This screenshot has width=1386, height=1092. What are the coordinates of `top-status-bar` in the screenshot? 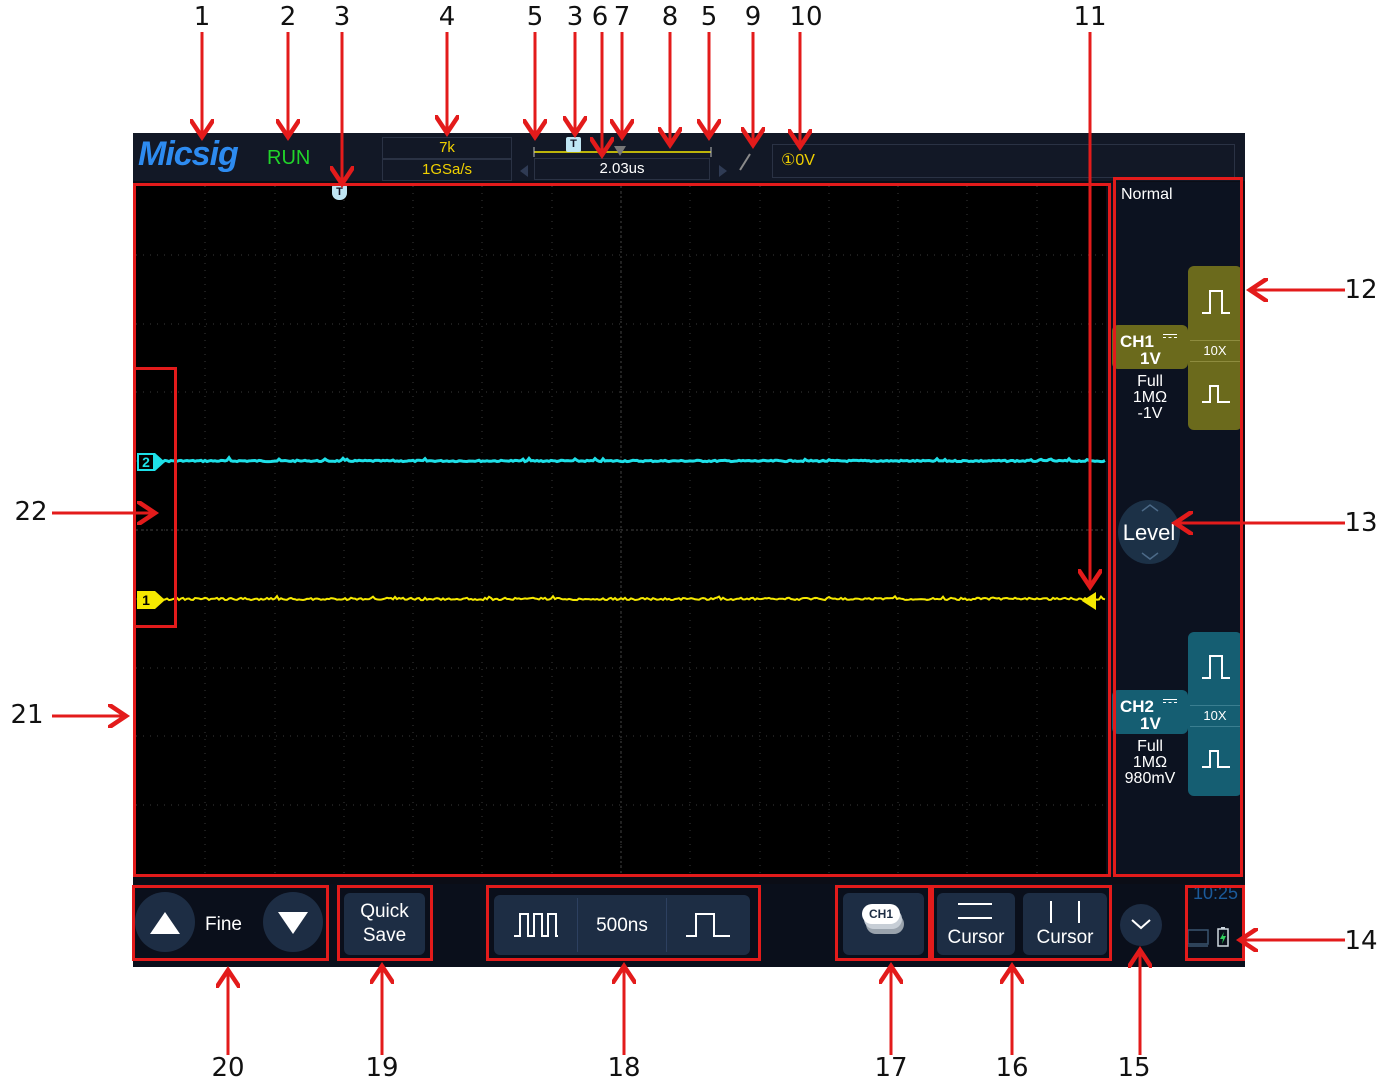 It's located at (689, 157).